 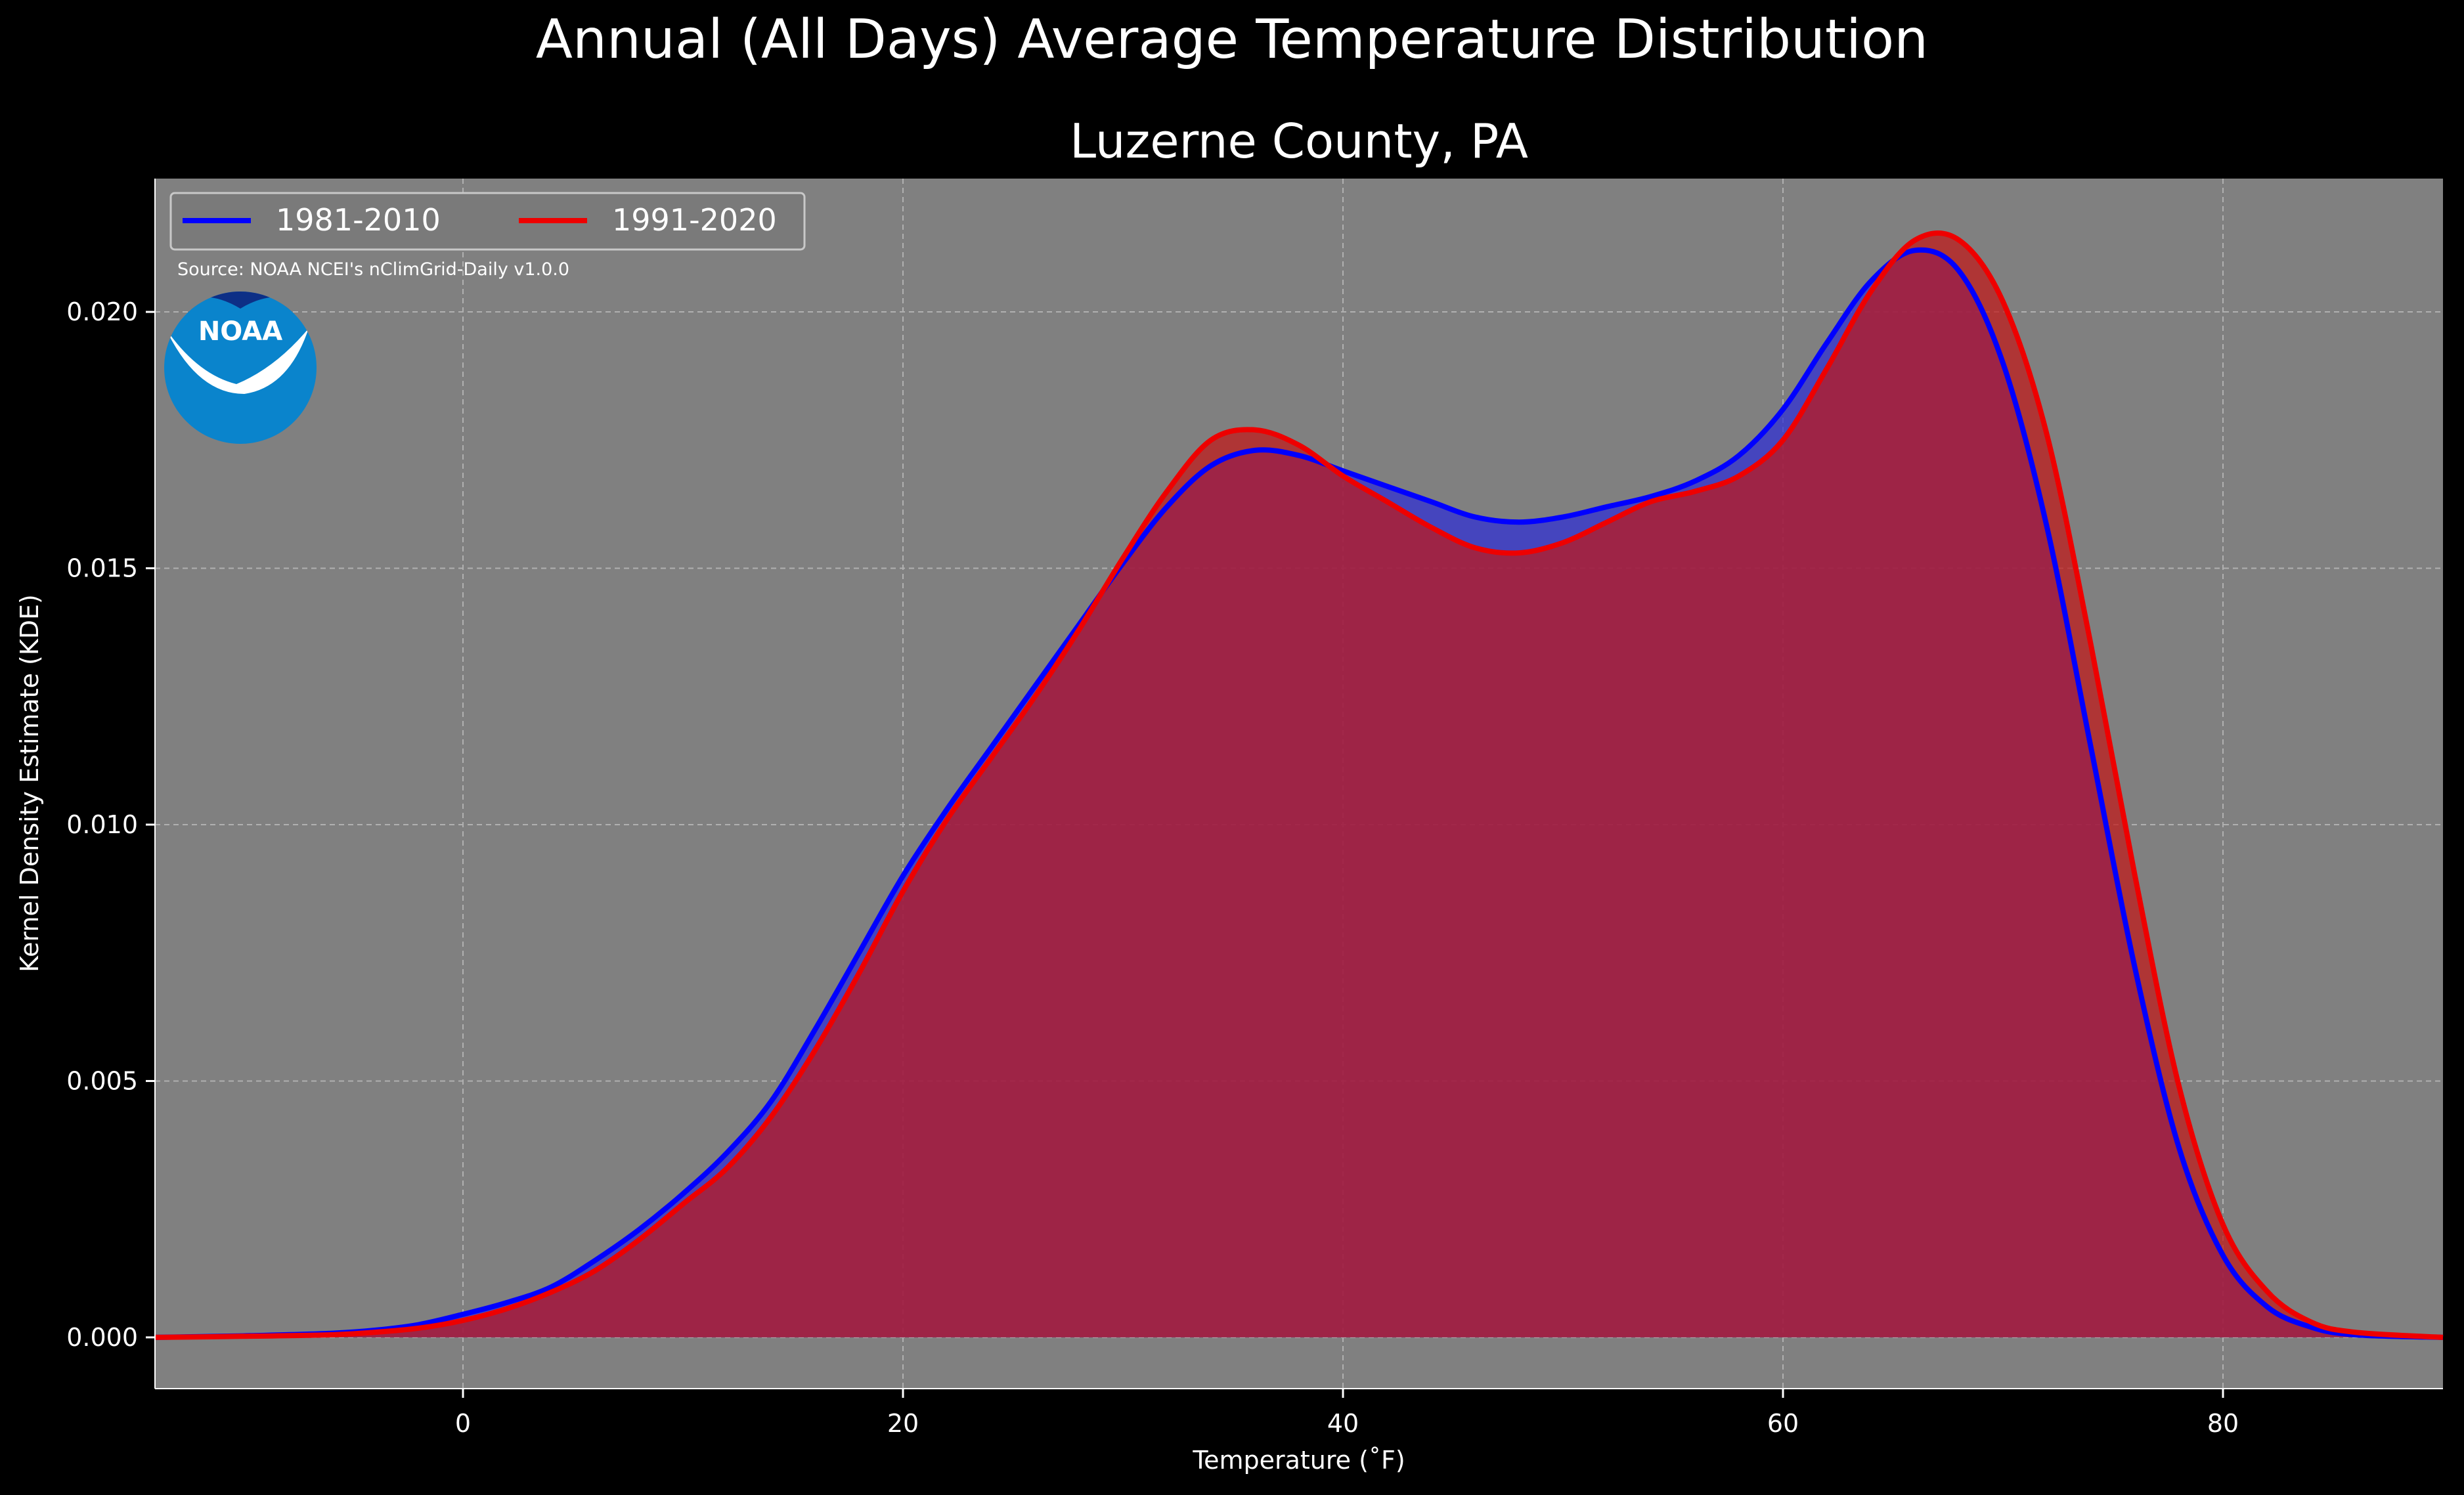 I want to click on x-tick-label: 0, so click(x=463, y=1423).